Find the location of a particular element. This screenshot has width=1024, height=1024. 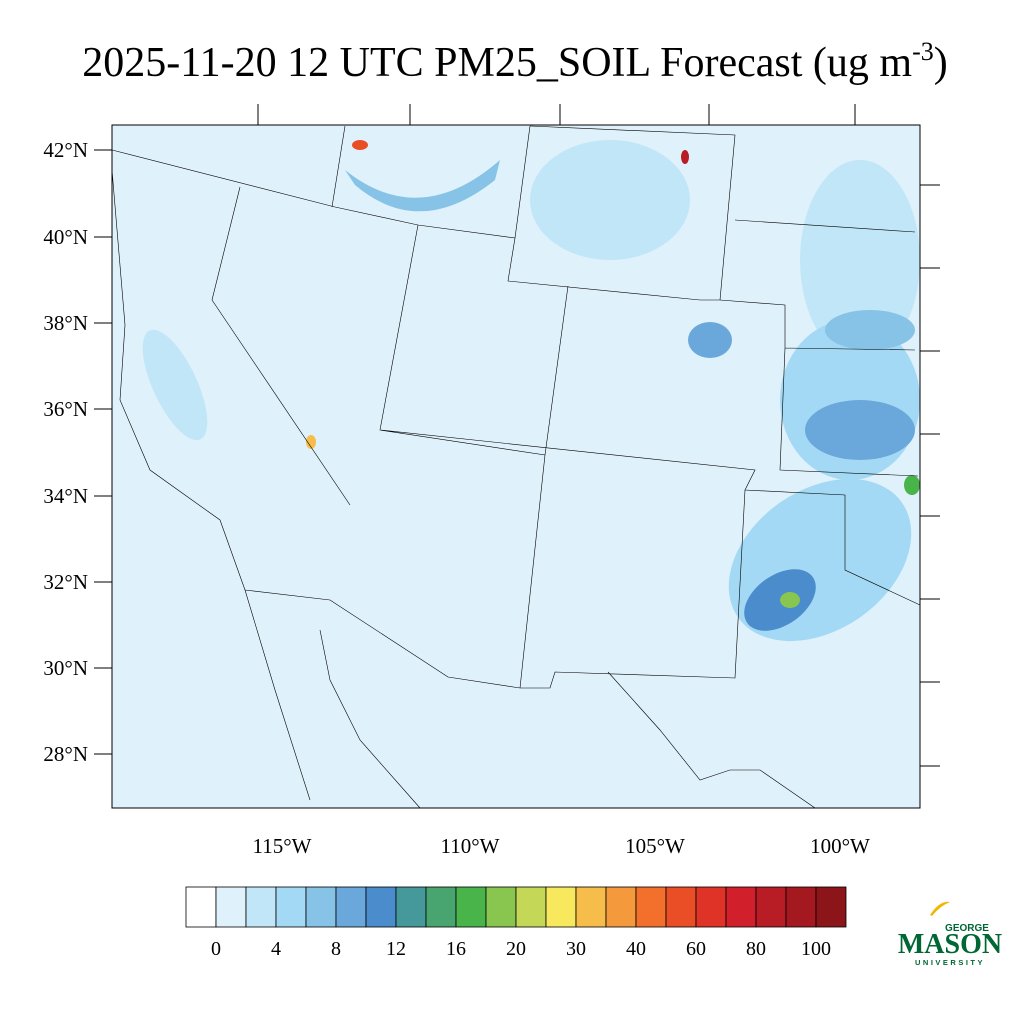

lon-labels: 115°W 110°W 105°W 100°W is located at coordinates (562, 846).